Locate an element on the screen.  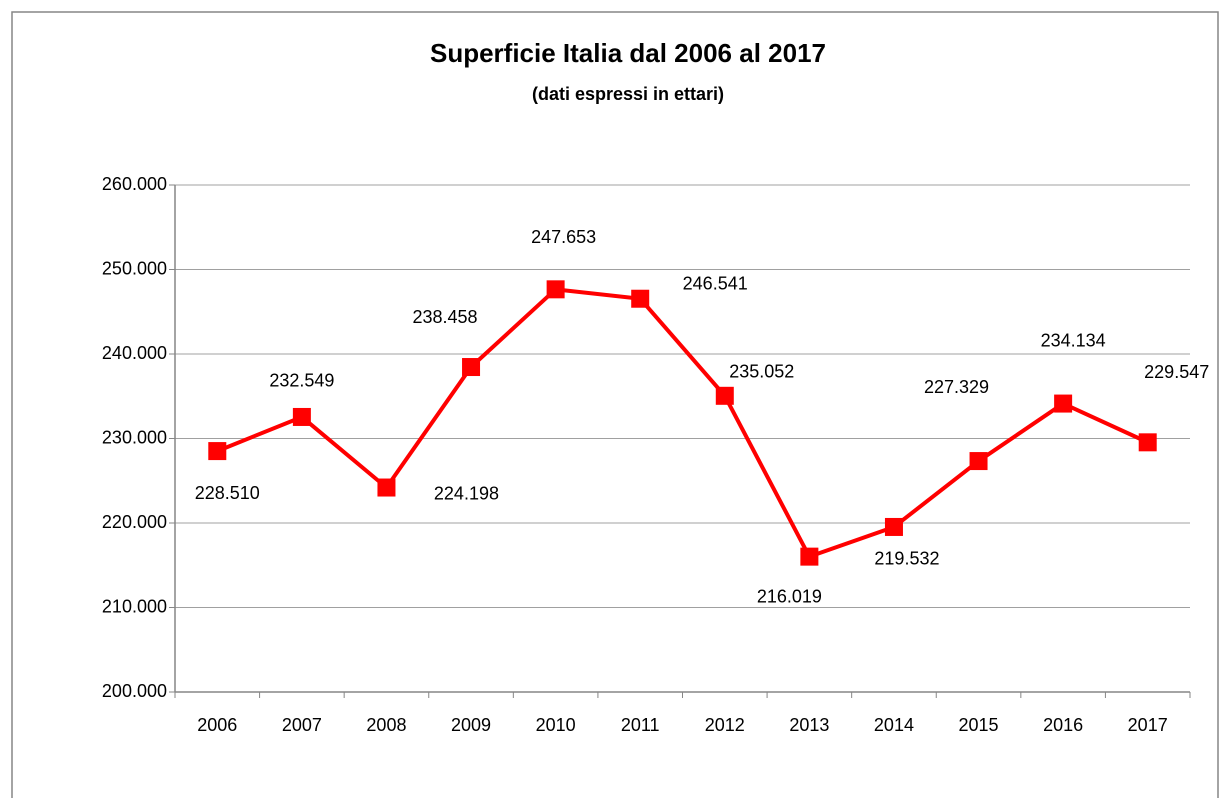
x-tick-label: 2016 is located at coordinates (1063, 725).